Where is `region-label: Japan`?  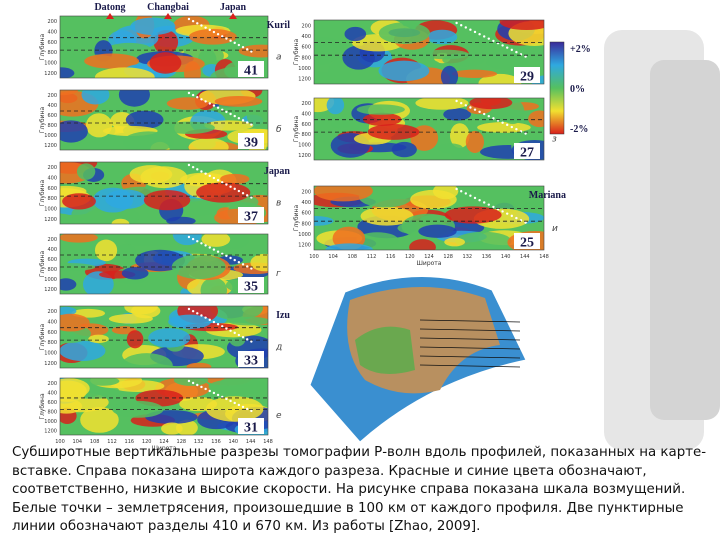
region-label: Japan is located at coordinates (277, 171).